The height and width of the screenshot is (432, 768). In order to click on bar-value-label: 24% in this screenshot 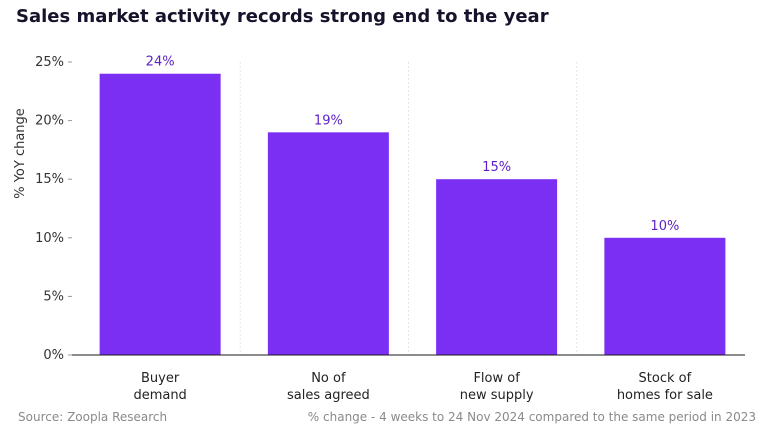, I will do `click(160, 62)`.